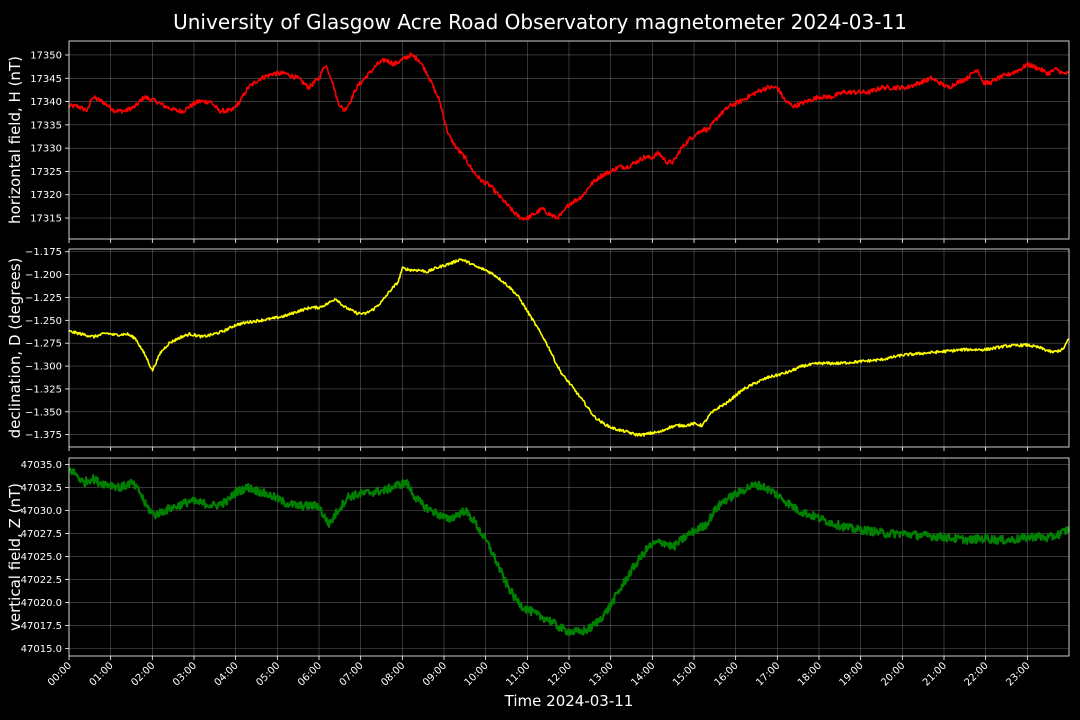  What do you see at coordinates (41, 534) in the screenshot?
I see `y-tick-label: 47027.5` at bounding box center [41, 534].